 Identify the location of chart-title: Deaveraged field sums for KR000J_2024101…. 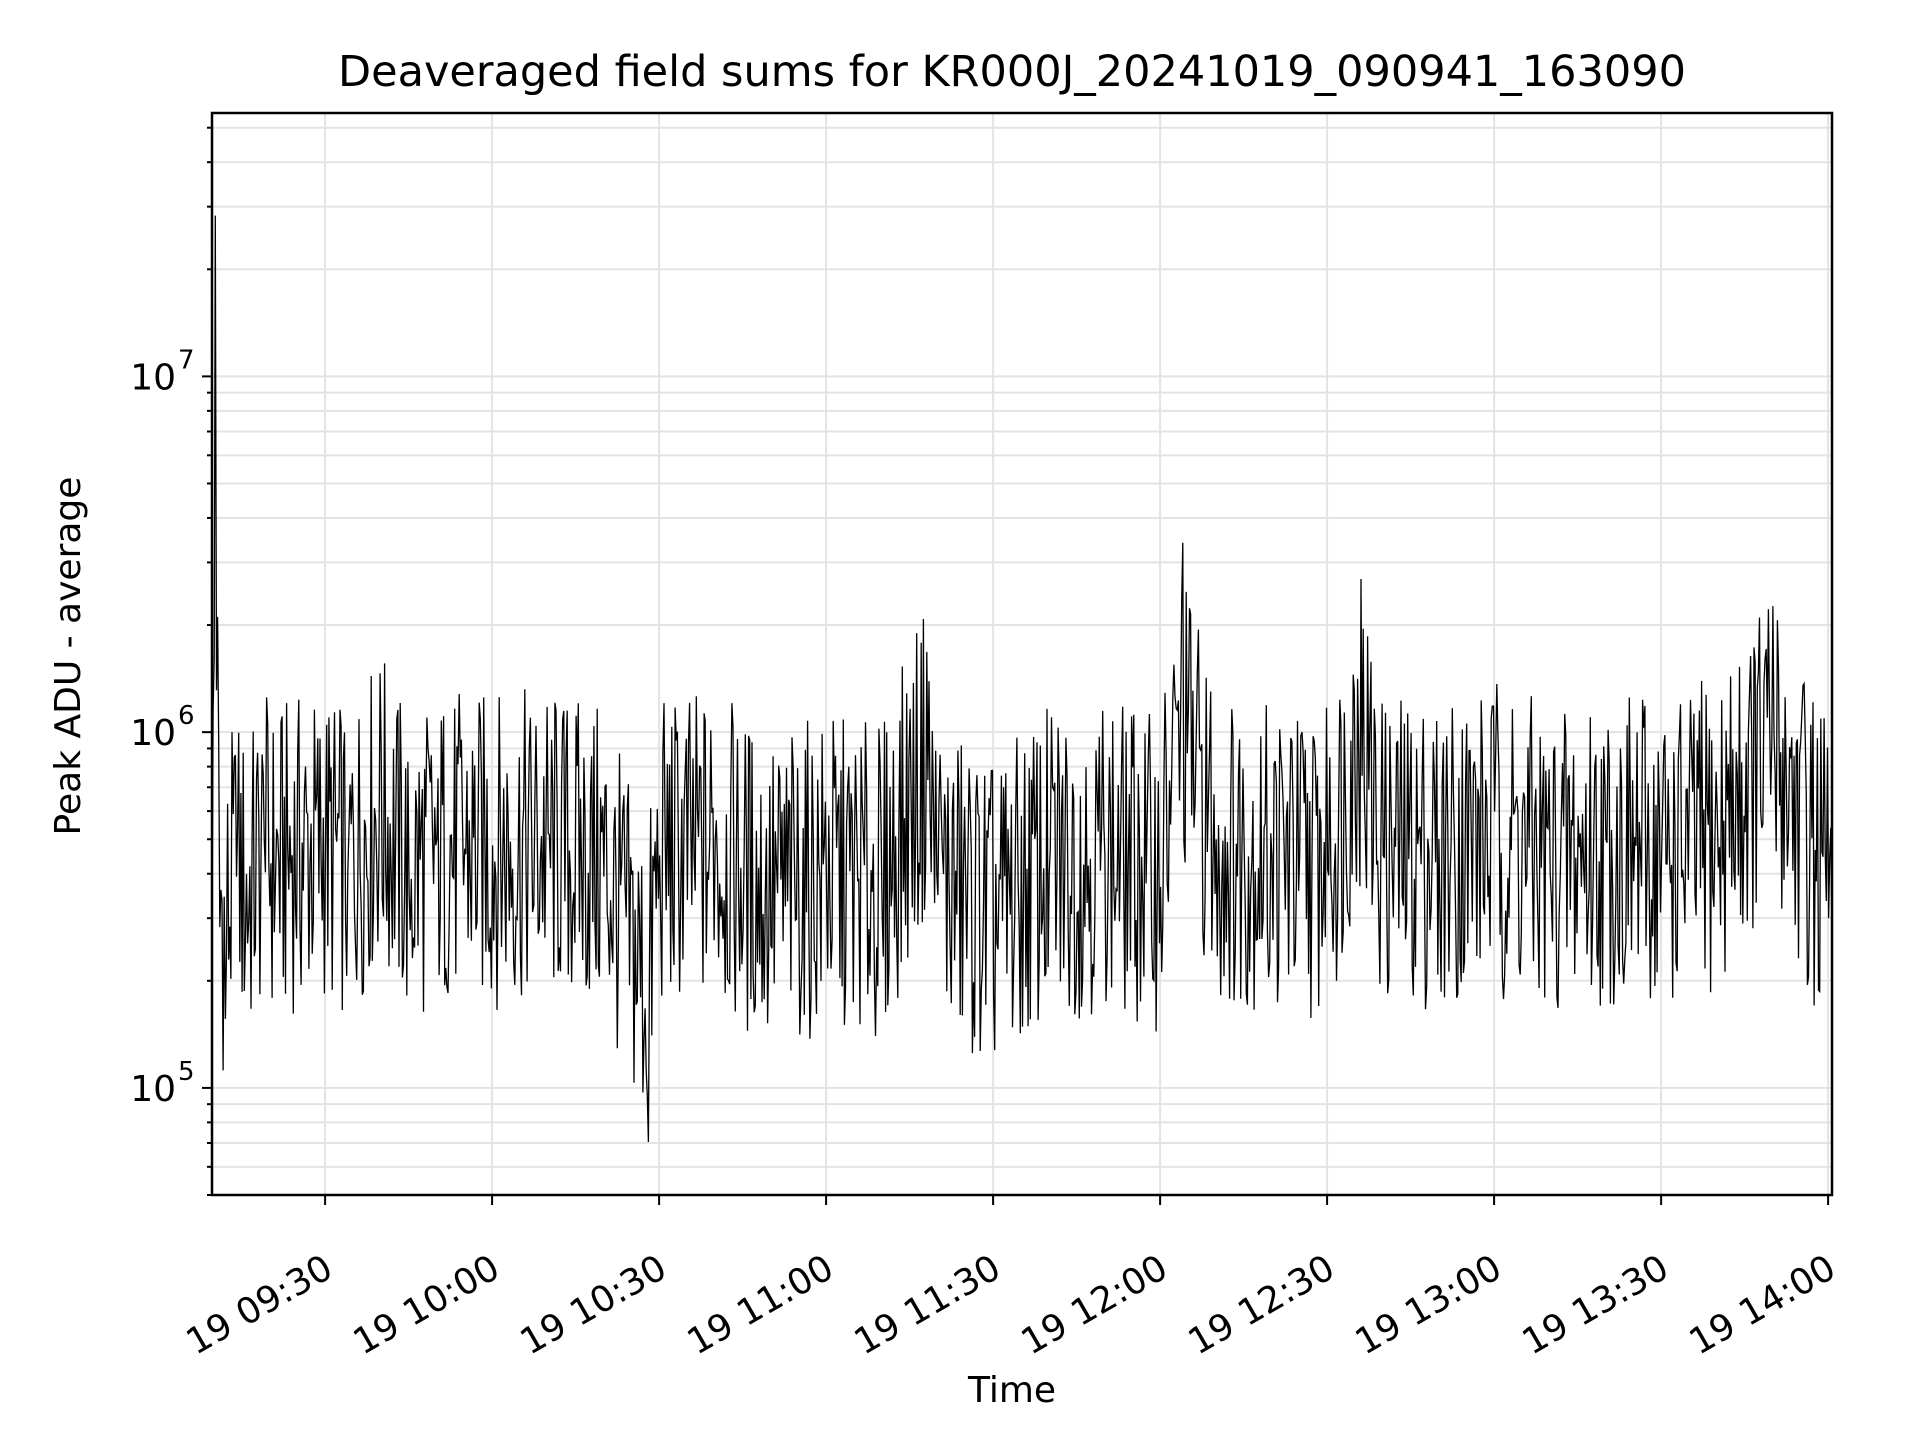
(1012, 72).